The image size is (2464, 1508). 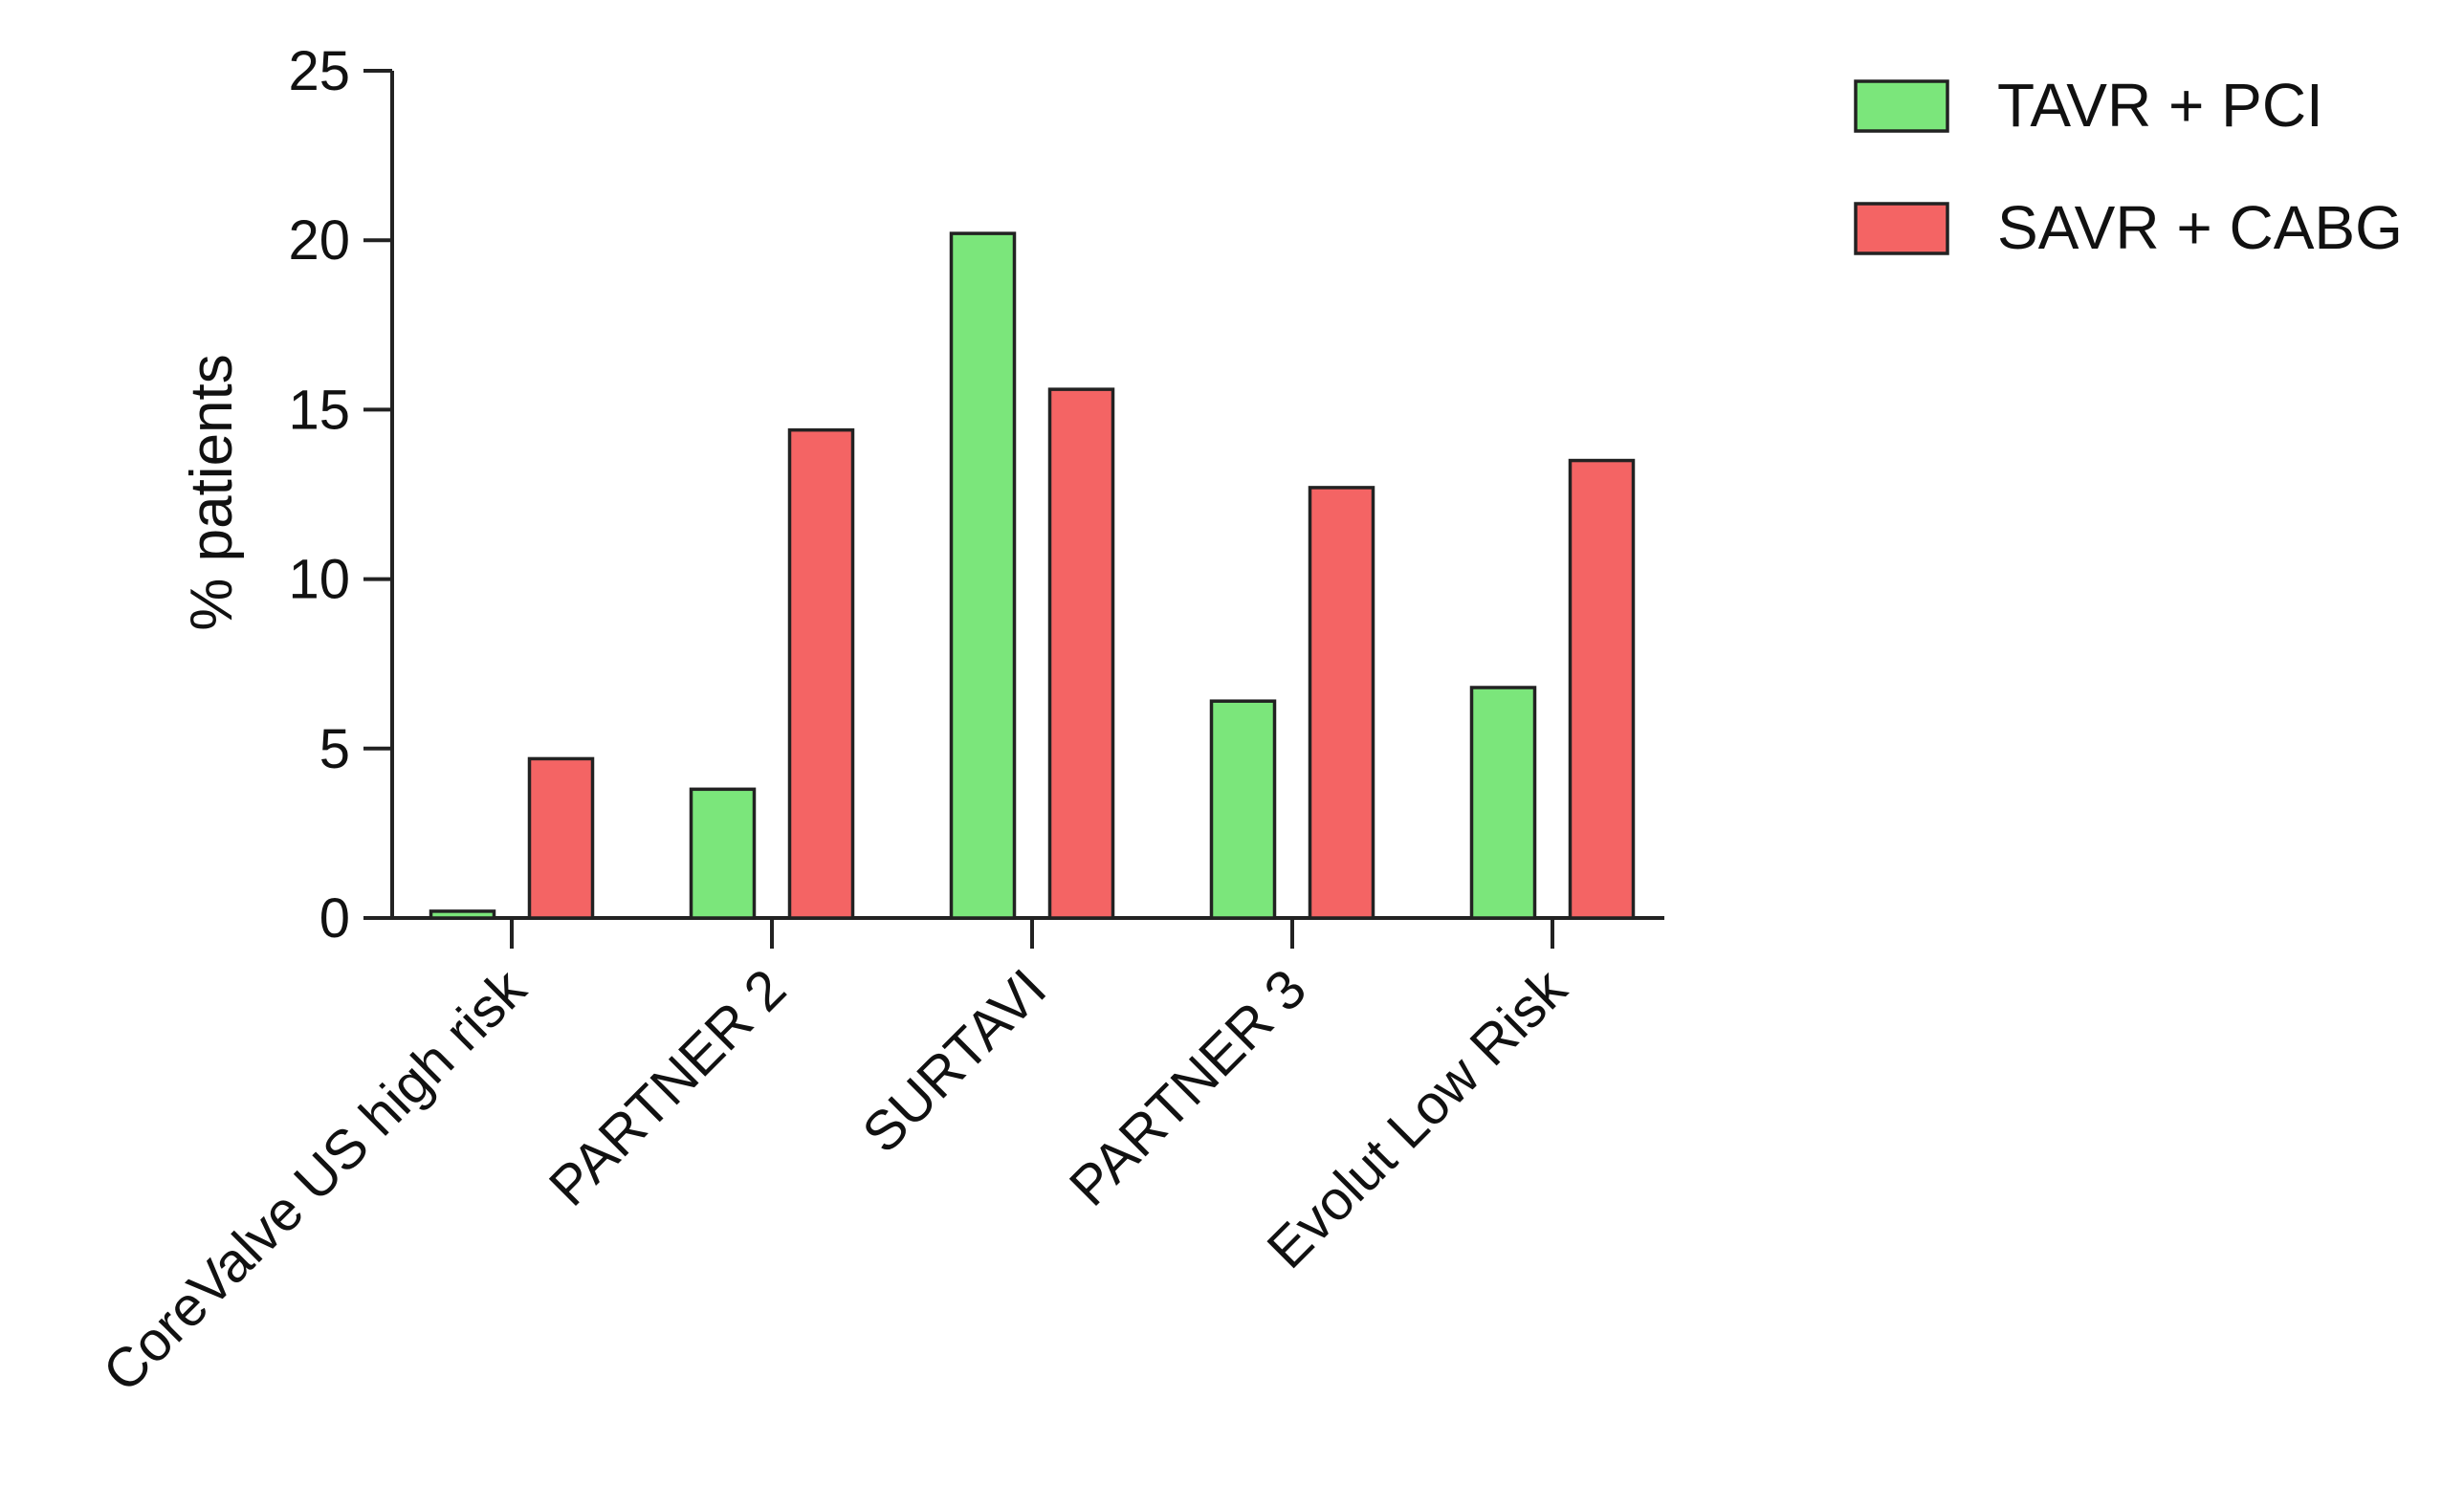 I want to click on x-category-label: SURTAVI, so click(x=954, y=1061).